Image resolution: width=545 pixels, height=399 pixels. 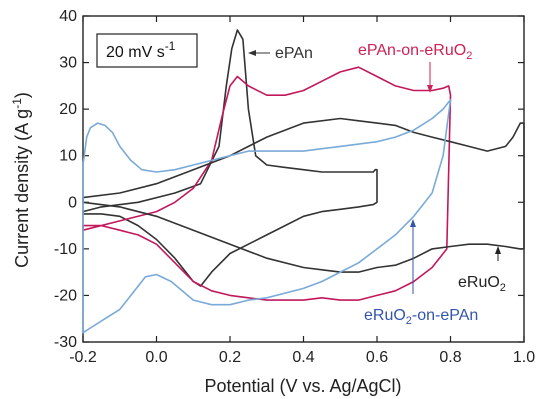 What do you see at coordinates (65, 295) in the screenshot?
I see `y-tick-label: -20` at bounding box center [65, 295].